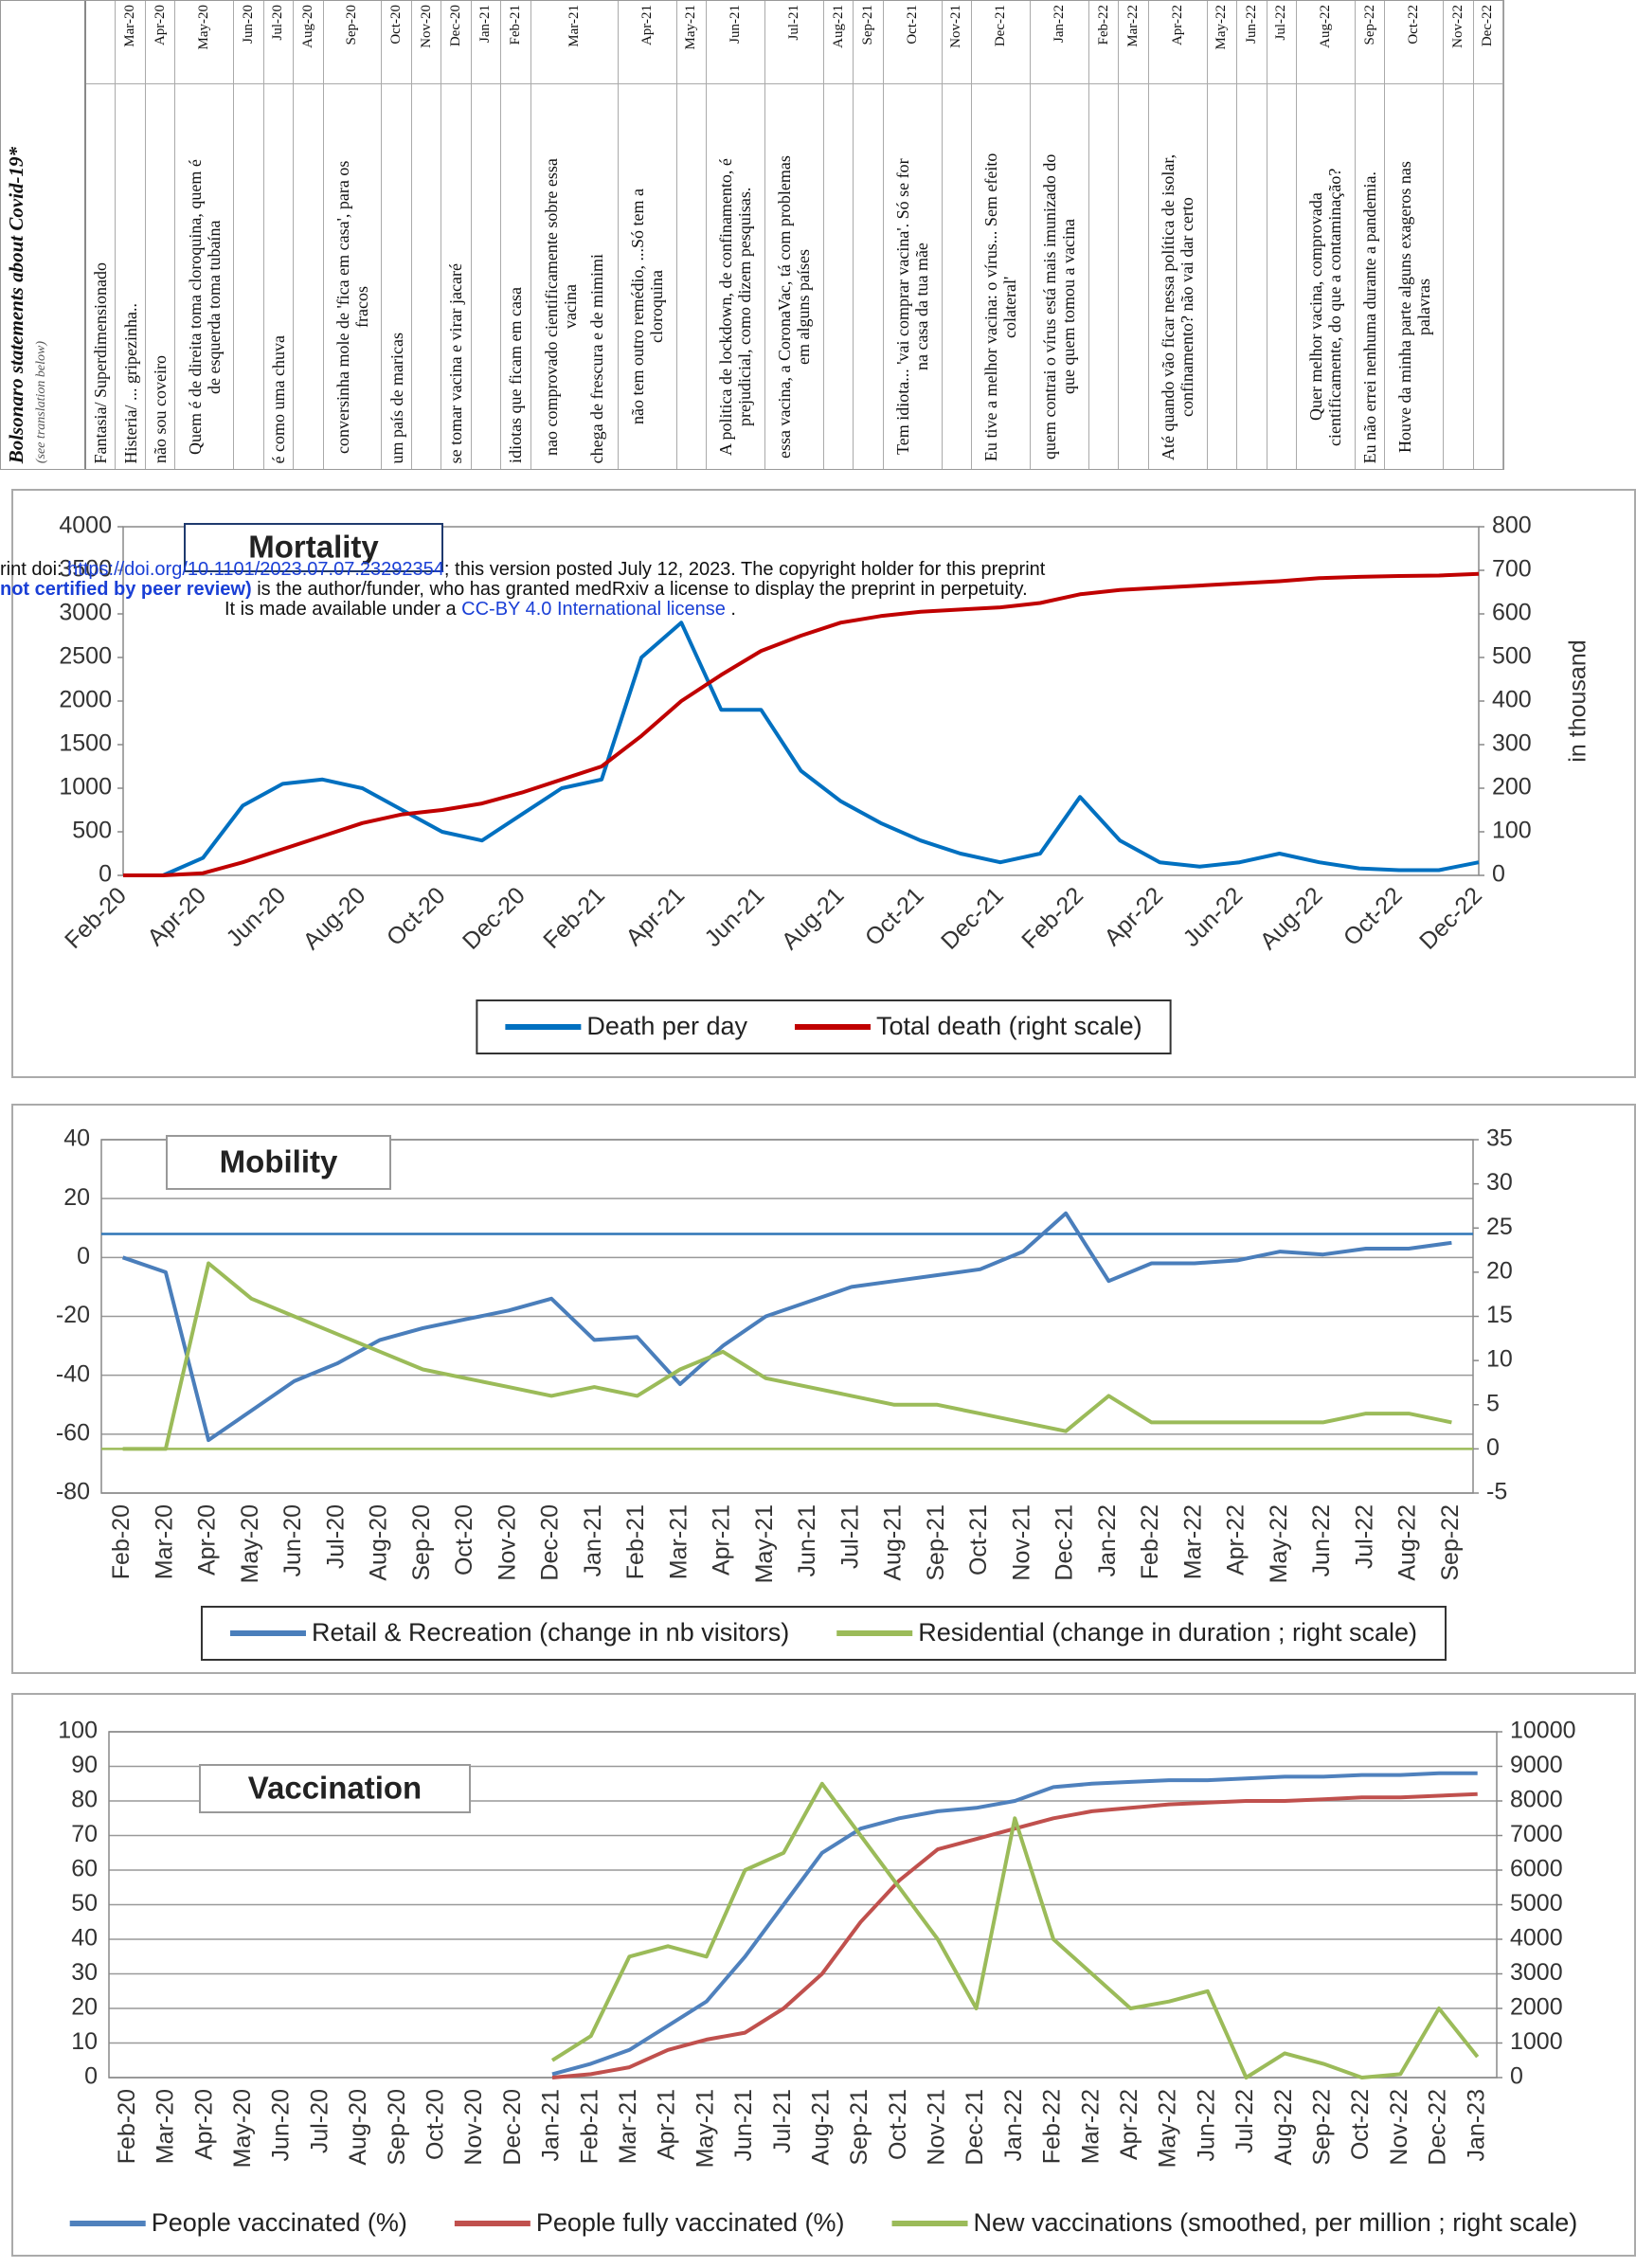 The image size is (1636, 2268). What do you see at coordinates (1369, 317) in the screenshot?
I see `statement: Eu não errei nenhuma durante a pandemia.` at bounding box center [1369, 317].